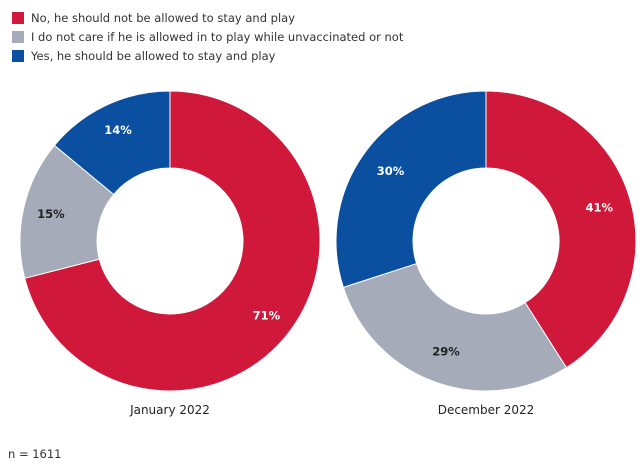 The image size is (640, 475). Describe the element at coordinates (446, 352) in the screenshot. I see `data-label-do-not-care-chart-2: 29%` at that location.